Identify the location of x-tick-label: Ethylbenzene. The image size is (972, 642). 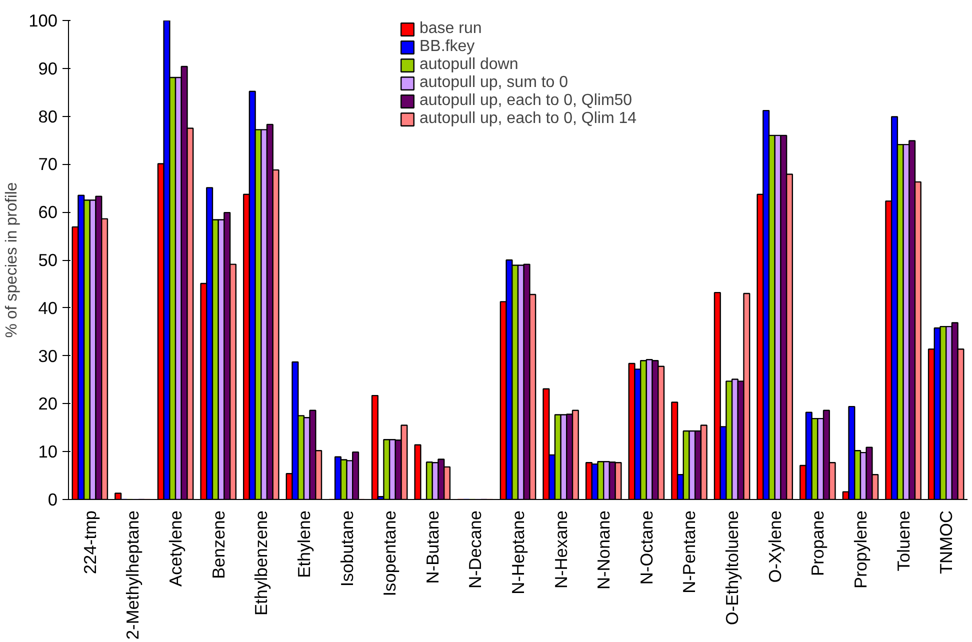
(261, 563).